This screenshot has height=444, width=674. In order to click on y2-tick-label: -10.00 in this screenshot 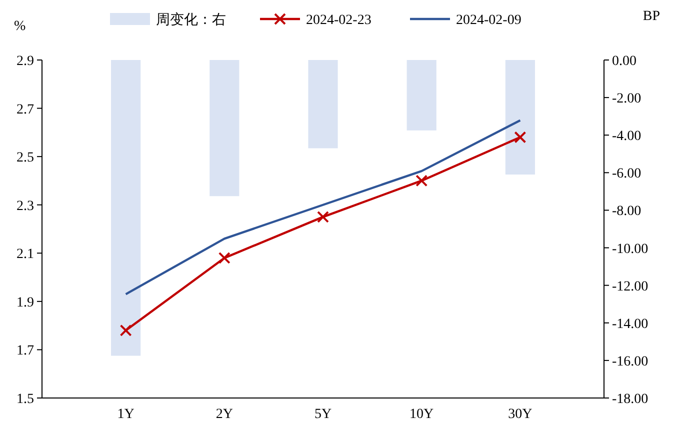, I will do `click(630, 249)`.